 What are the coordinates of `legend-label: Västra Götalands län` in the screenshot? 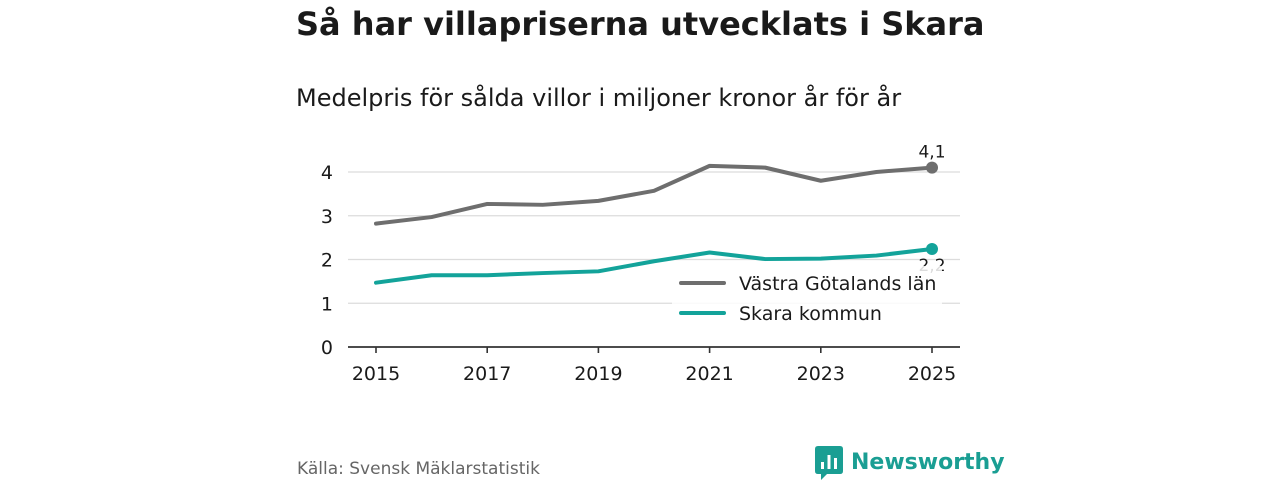 It's located at (837, 284).